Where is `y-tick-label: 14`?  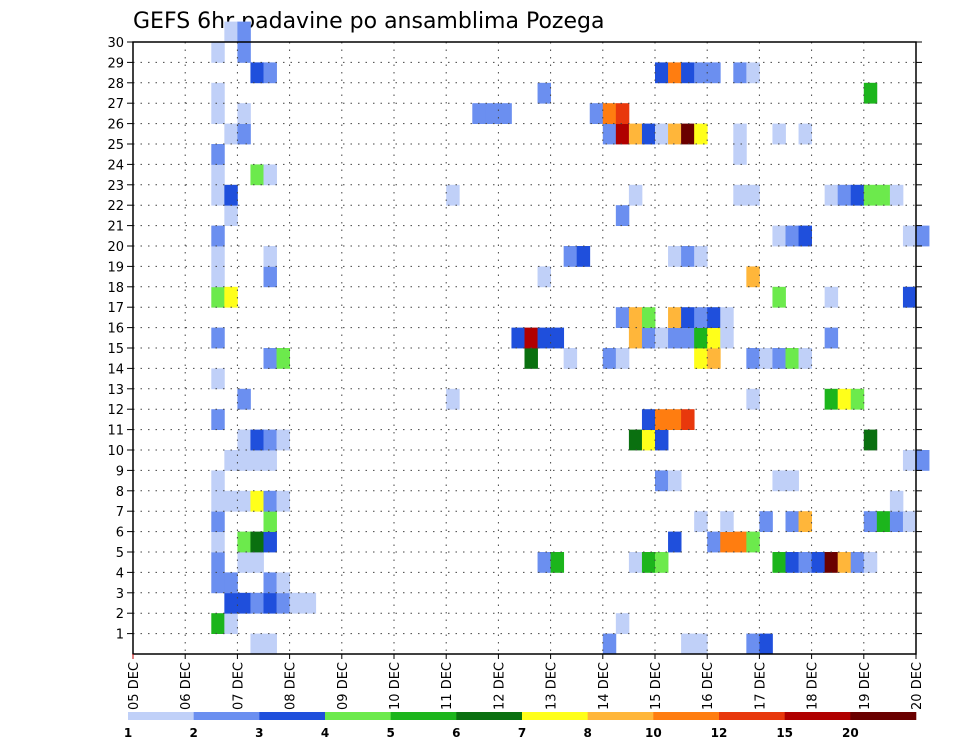 y-tick-label: 14 is located at coordinates (115, 369).